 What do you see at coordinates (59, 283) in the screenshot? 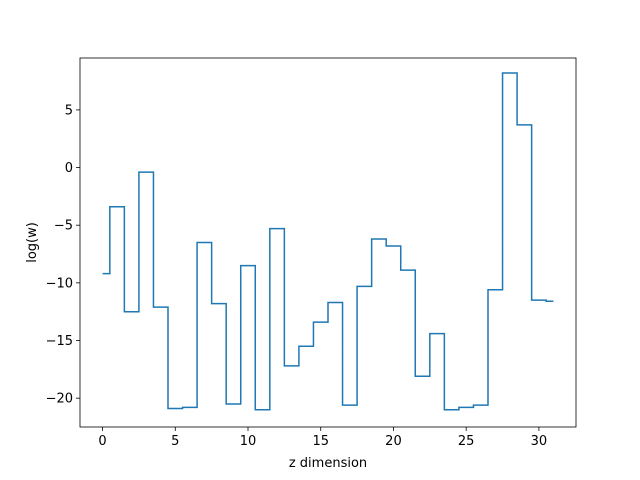
I see `y-tick-label: −10` at bounding box center [59, 283].